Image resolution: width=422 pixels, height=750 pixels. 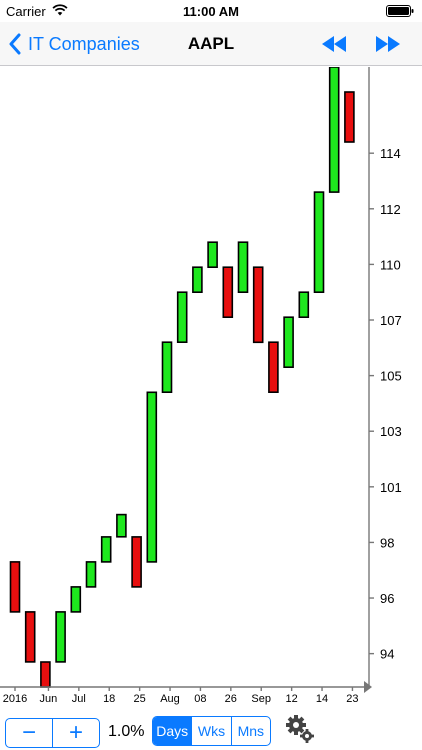 What do you see at coordinates (391, 376) in the screenshot?
I see `y-tick-label: 105` at bounding box center [391, 376].